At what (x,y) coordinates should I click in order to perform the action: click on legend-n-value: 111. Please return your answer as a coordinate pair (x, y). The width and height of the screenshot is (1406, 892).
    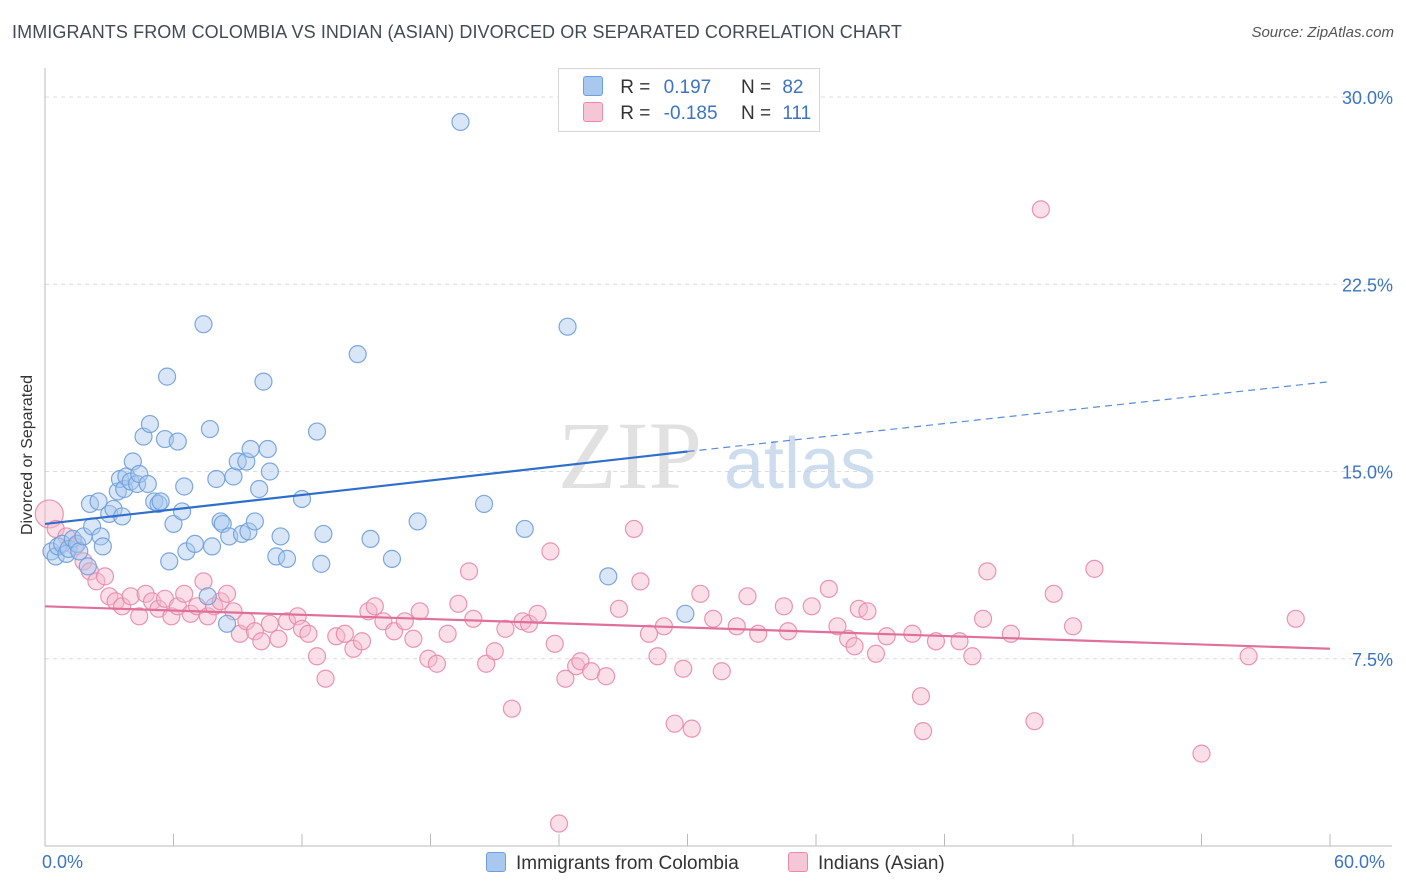
    Looking at the image, I should click on (797, 113).